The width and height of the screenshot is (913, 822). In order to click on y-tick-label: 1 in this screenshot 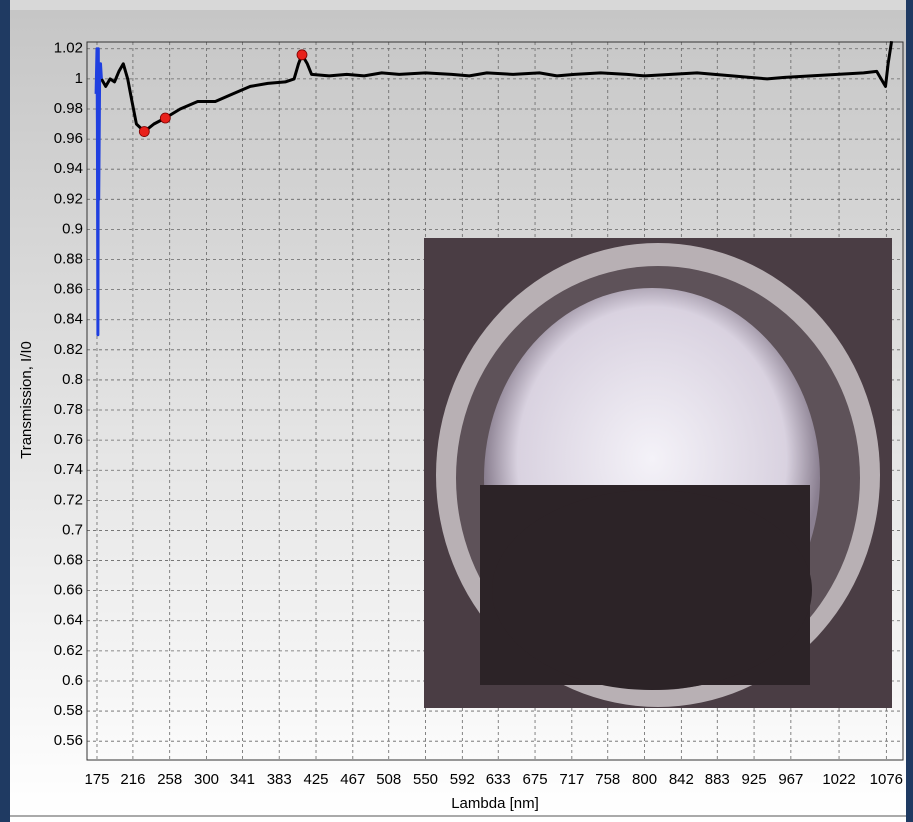, I will do `click(79, 78)`.